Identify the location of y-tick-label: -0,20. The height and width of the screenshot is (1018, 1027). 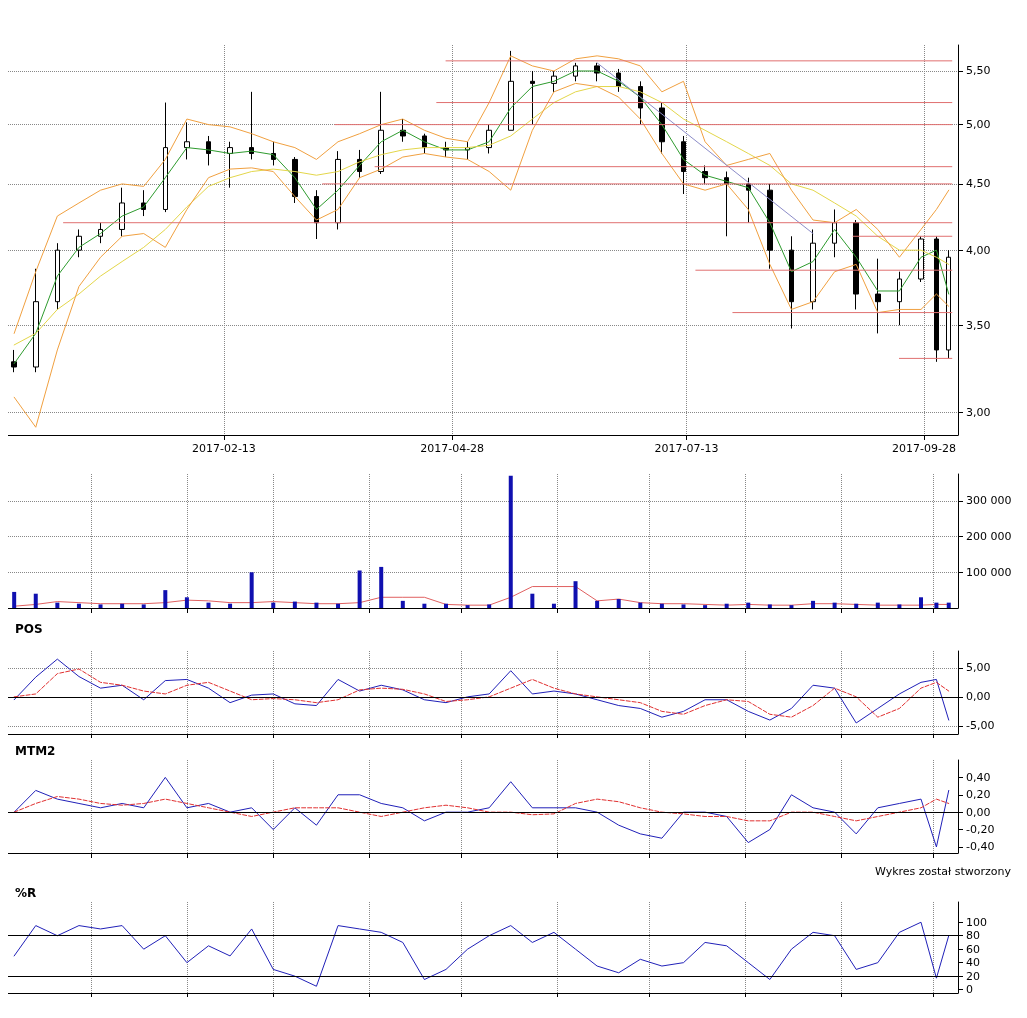
(980, 830).